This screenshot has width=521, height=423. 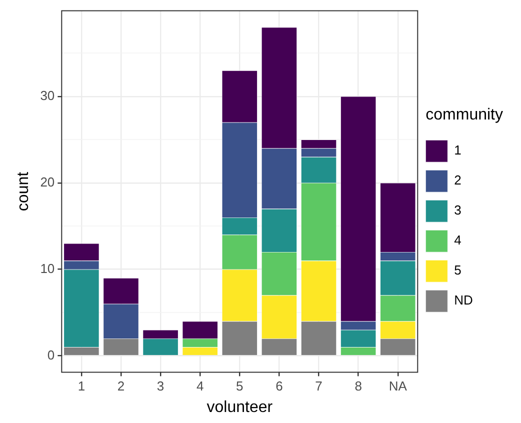 I want to click on y-axis-title: count, so click(x=23, y=191).